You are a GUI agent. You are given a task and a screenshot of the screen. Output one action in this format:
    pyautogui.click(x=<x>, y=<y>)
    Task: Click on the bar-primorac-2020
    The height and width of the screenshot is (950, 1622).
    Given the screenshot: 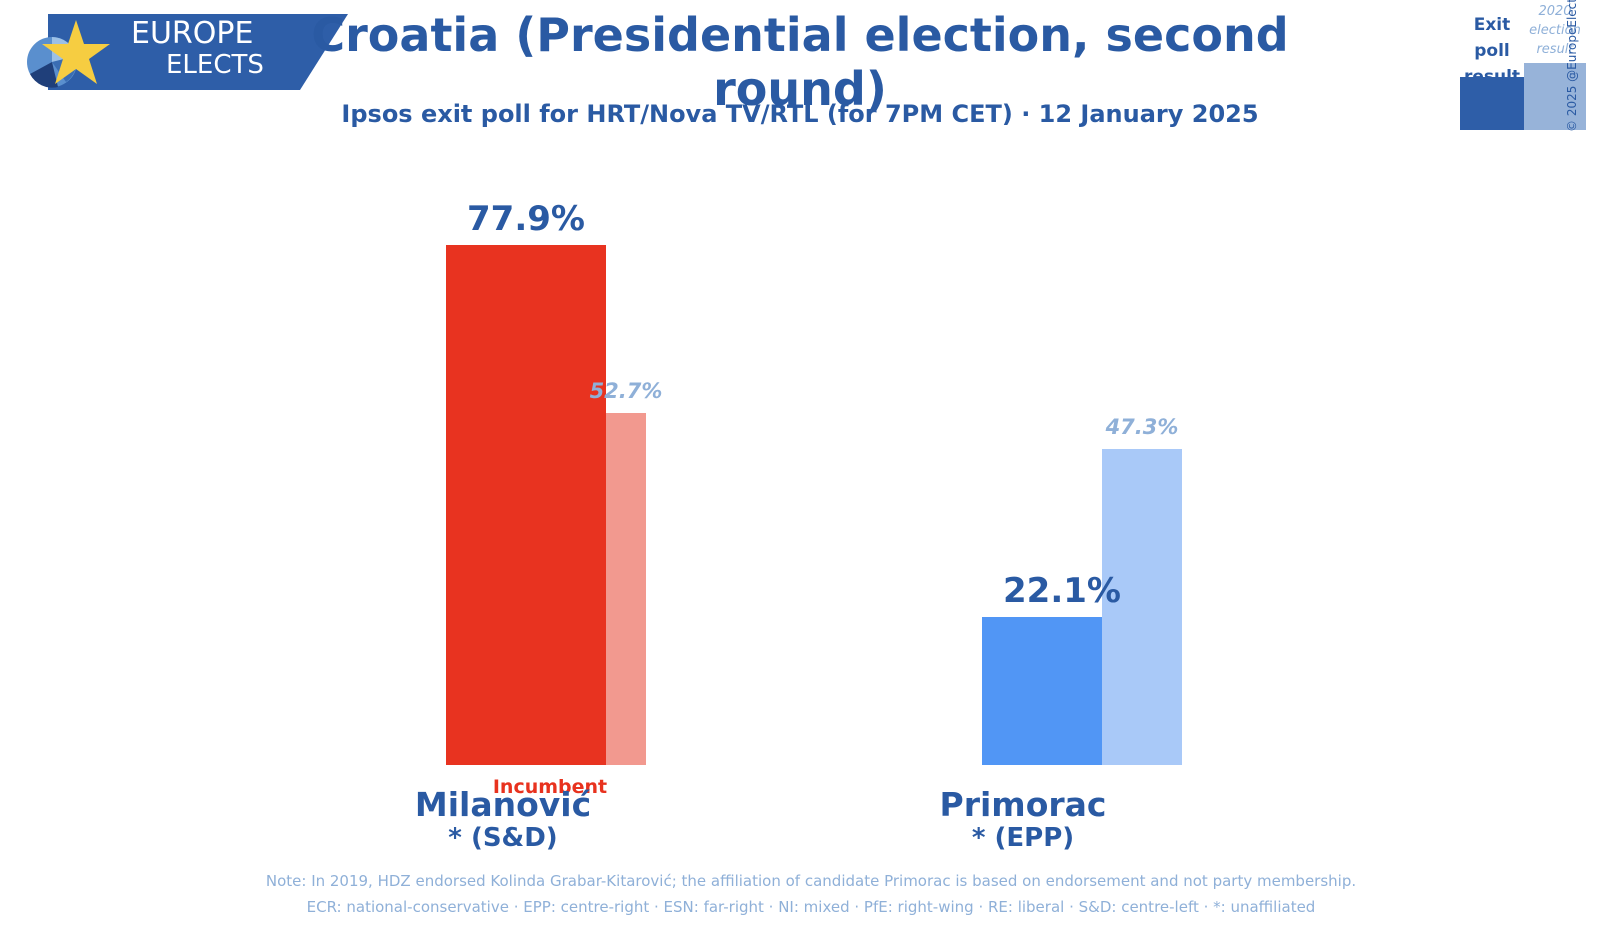 What is the action you would take?
    pyautogui.click(x=1142, y=607)
    